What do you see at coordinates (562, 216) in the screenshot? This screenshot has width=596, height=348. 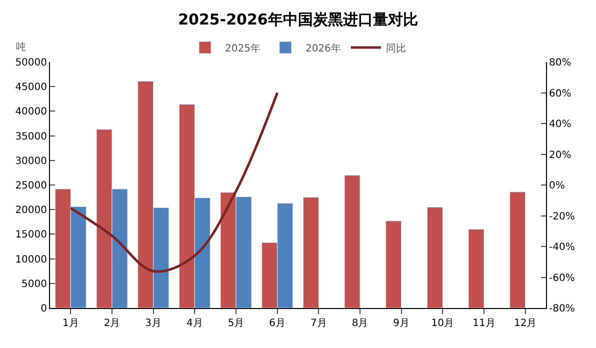 I see `y2-tick-label: -20%` at bounding box center [562, 216].